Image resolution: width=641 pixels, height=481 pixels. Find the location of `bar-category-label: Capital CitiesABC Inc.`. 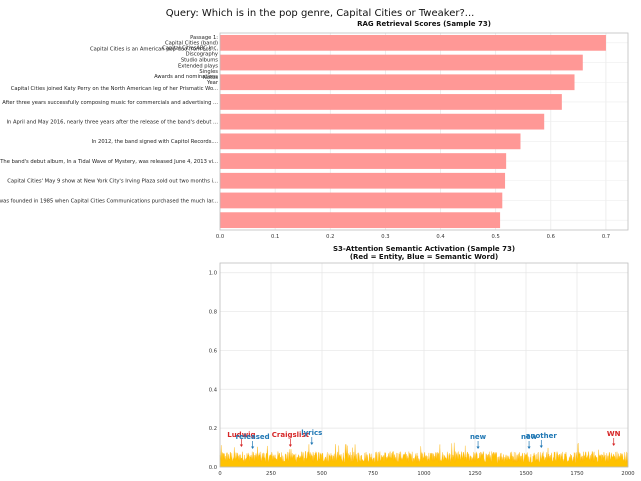

bar-category-label: Capital CitiesABC Inc. is located at coordinates (190, 49).